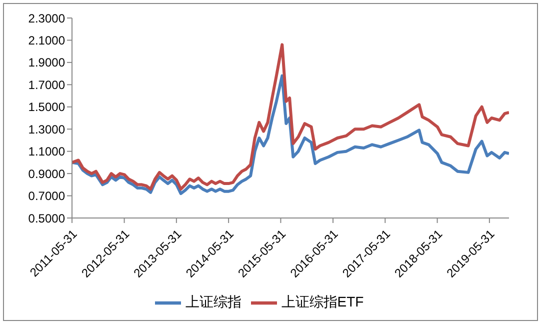 The image size is (541, 324). I want to click on legend-label: 上证综指ETF, so click(322, 302).